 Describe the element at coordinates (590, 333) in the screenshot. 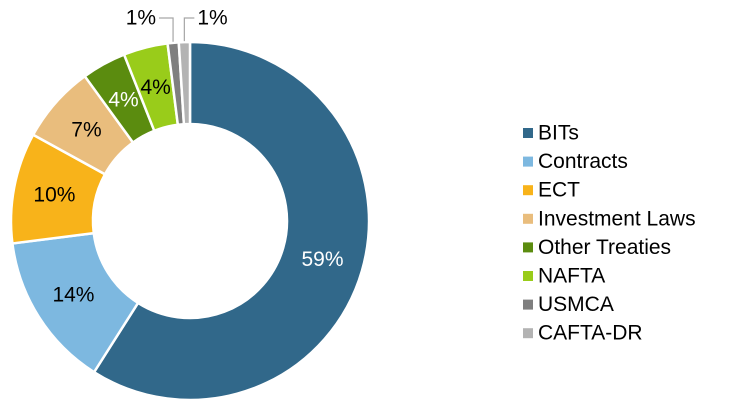

I see `legend-label: CAFTA-DR` at that location.